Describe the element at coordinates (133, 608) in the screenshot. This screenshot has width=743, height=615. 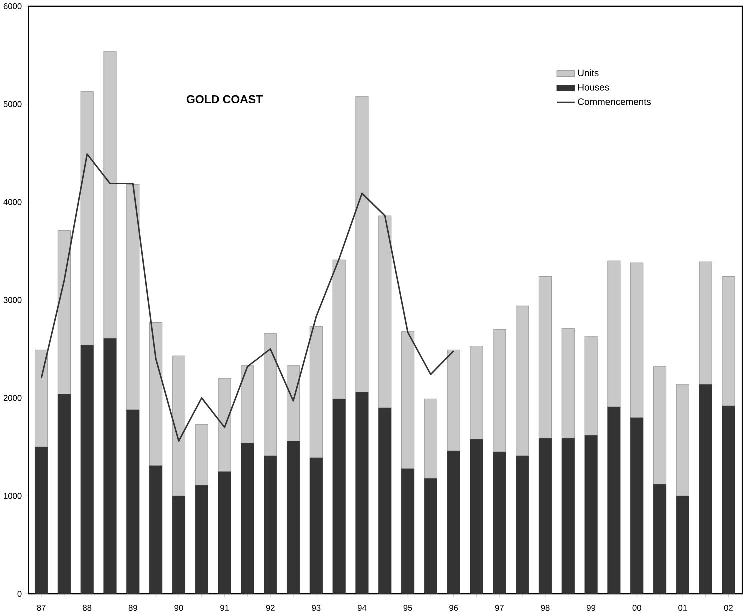
I see `x-tick-label: 89` at that location.